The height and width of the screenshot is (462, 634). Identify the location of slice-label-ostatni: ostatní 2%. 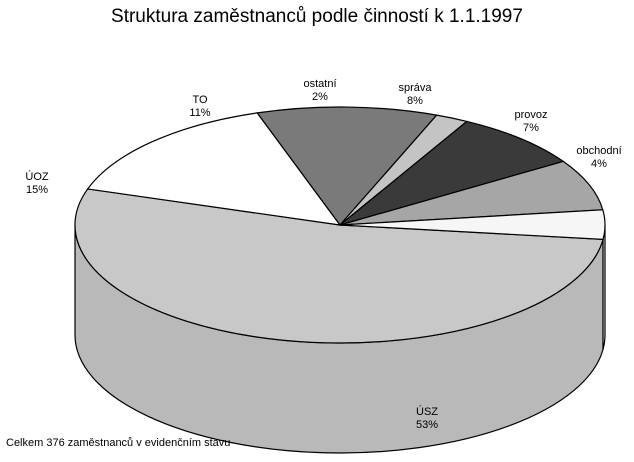
(319, 90).